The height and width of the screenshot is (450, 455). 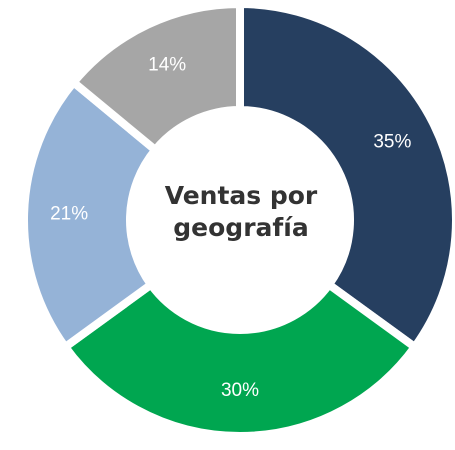 I want to click on chart-title: Ventas por geografía, so click(x=241, y=211).